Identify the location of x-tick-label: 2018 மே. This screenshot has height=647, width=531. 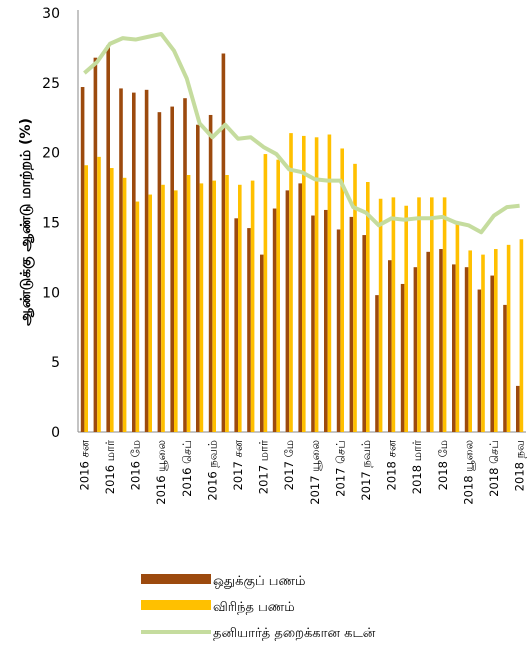
(443, 465).